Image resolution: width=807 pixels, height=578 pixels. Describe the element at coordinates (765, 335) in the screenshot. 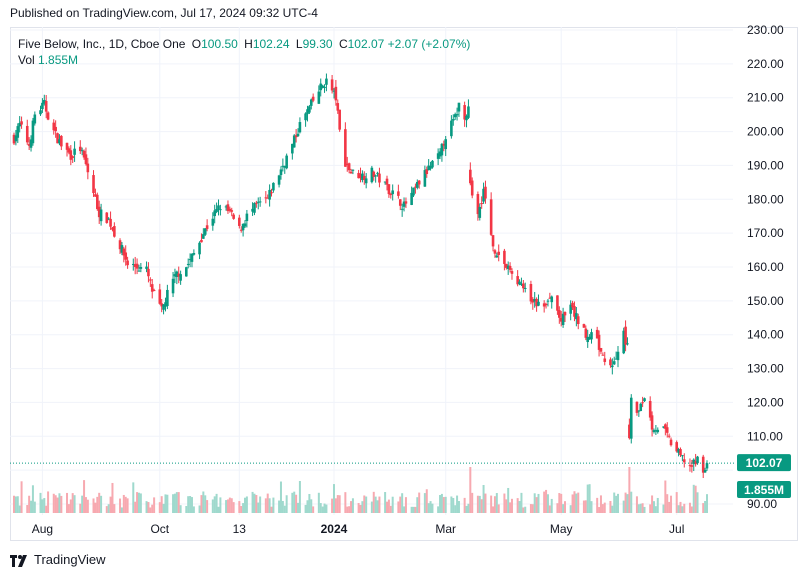

I see `y-tick-label: 140.00` at that location.